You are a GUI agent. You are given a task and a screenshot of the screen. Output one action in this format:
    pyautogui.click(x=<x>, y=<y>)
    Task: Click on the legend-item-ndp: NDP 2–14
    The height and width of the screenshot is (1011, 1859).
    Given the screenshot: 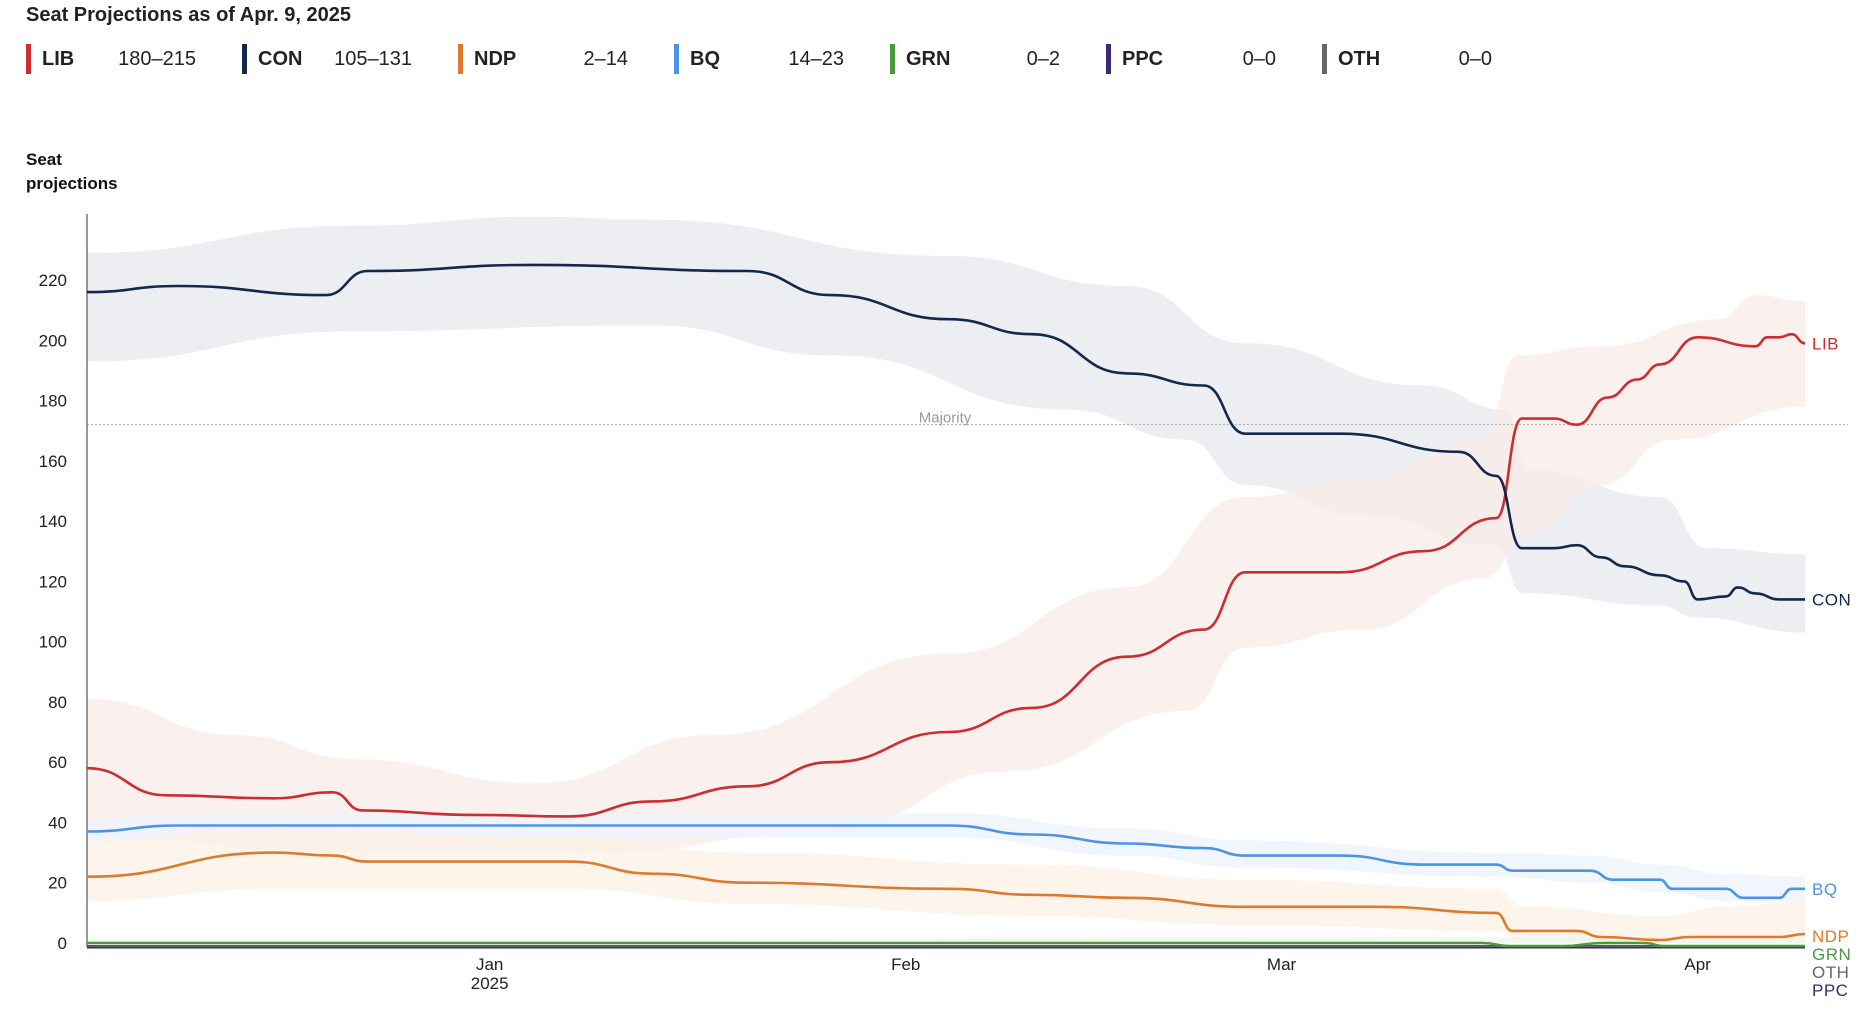 What is the action you would take?
    pyautogui.click(x=566, y=59)
    